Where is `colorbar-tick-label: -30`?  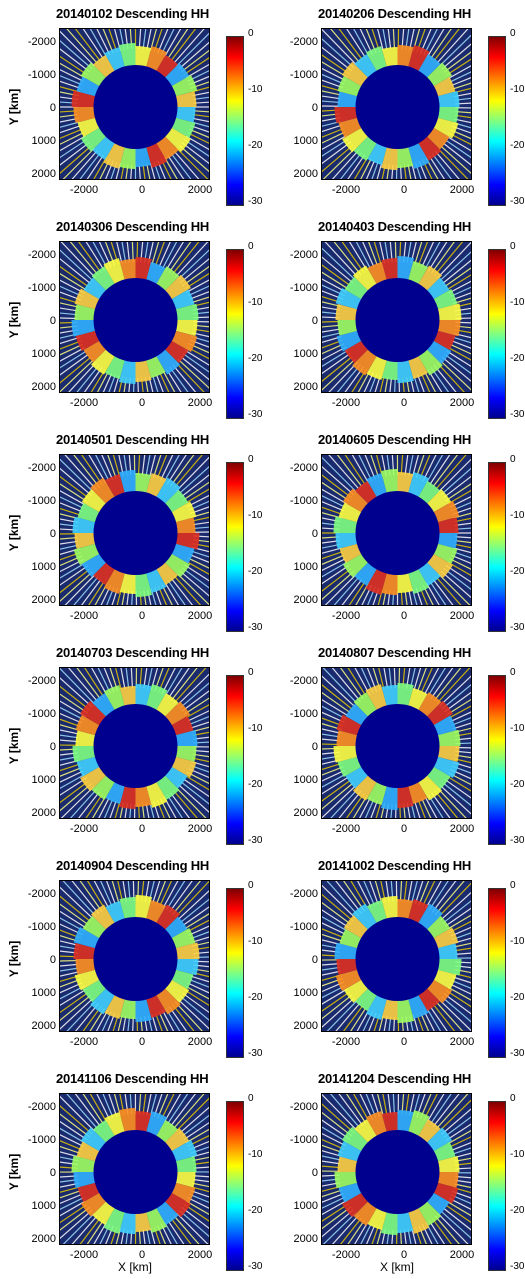
colorbar-tick-label: -30 is located at coordinates (255, 201).